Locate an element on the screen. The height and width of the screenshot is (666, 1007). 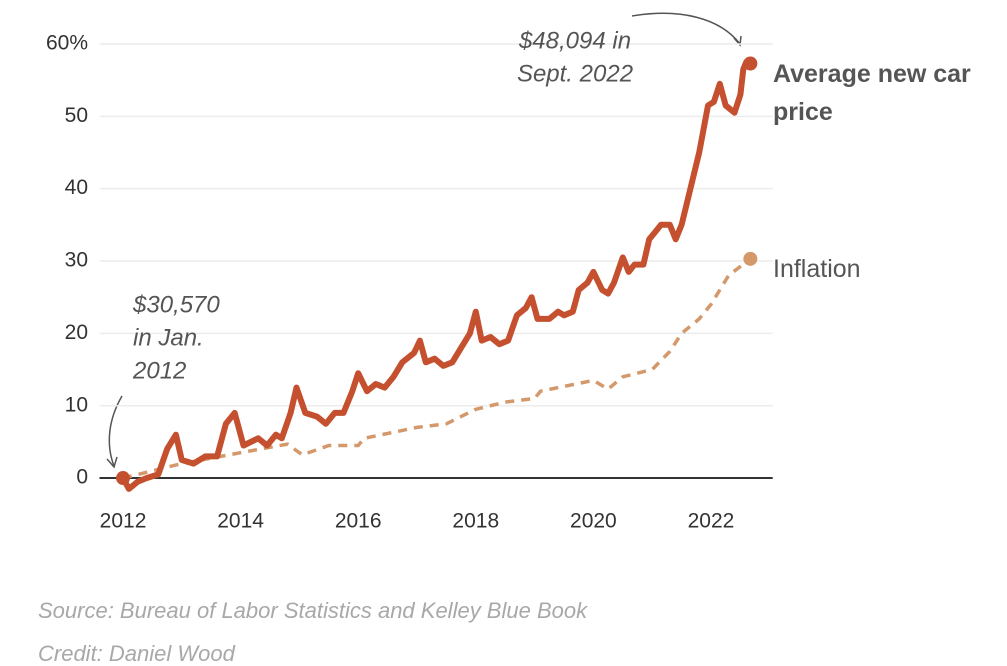
series-label: Average new car price is located at coordinates (872, 93).